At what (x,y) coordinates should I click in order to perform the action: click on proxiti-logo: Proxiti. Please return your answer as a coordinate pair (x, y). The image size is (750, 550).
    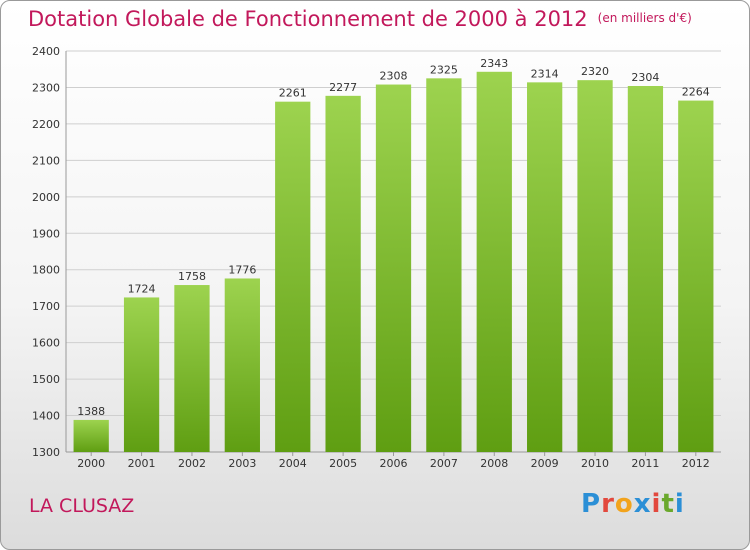
    Looking at the image, I should click on (633, 504).